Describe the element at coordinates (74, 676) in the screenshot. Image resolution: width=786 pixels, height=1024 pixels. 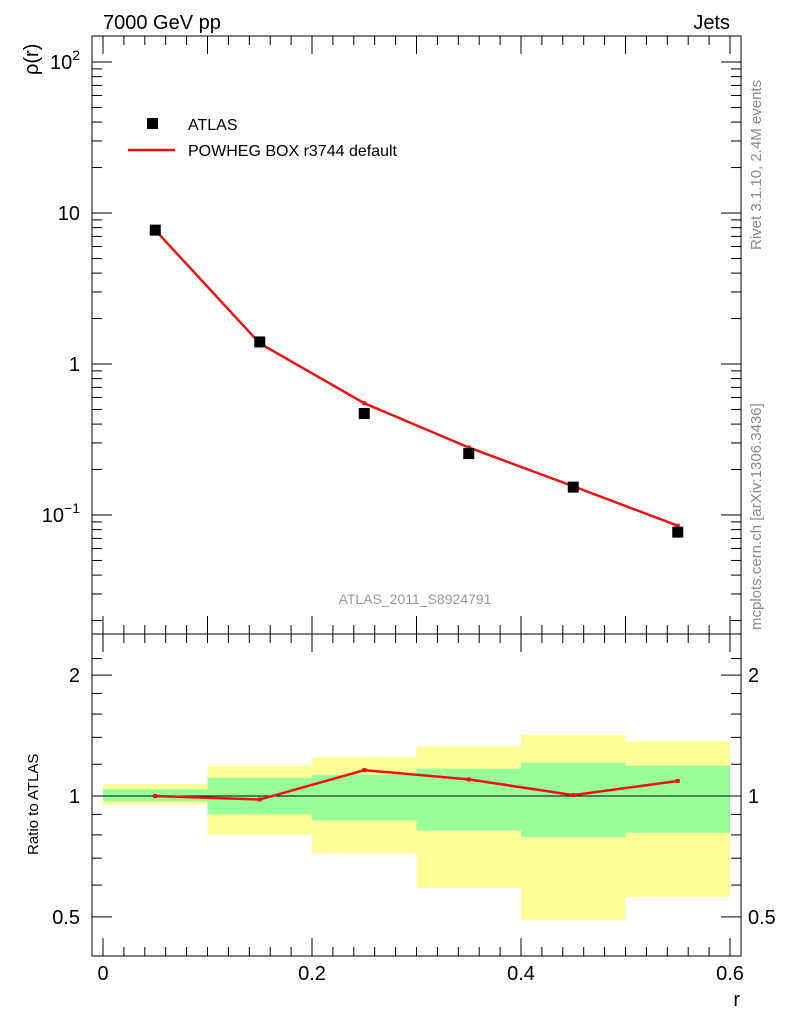
I see `ratio-y-tick-label: 2` at that location.